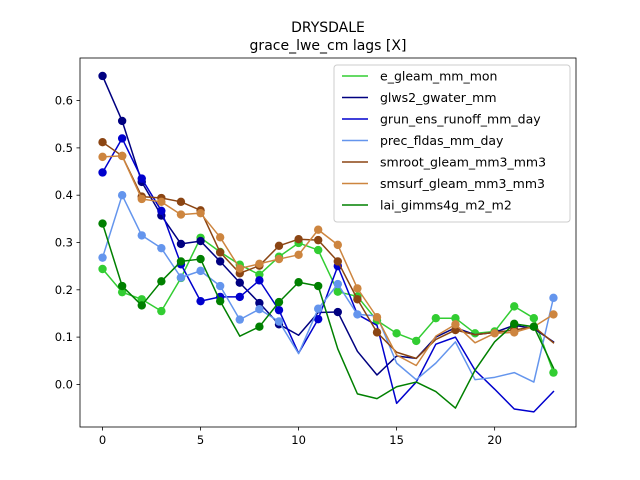 This screenshot has height=480, width=640. Describe the element at coordinates (64, 148) in the screenshot. I see `y-tick-label-5: 0.5` at that location.